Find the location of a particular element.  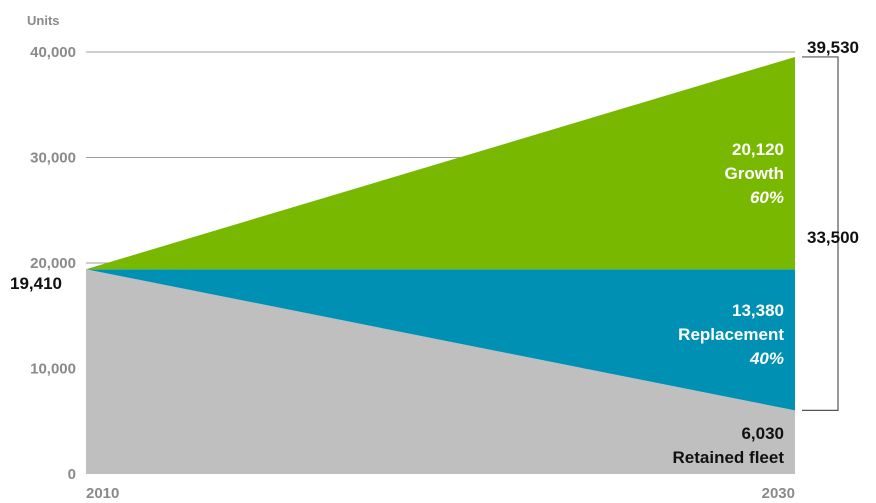

y-tick-labels: 0 10,000 20,000 30,000 40,000 is located at coordinates (53, 263).